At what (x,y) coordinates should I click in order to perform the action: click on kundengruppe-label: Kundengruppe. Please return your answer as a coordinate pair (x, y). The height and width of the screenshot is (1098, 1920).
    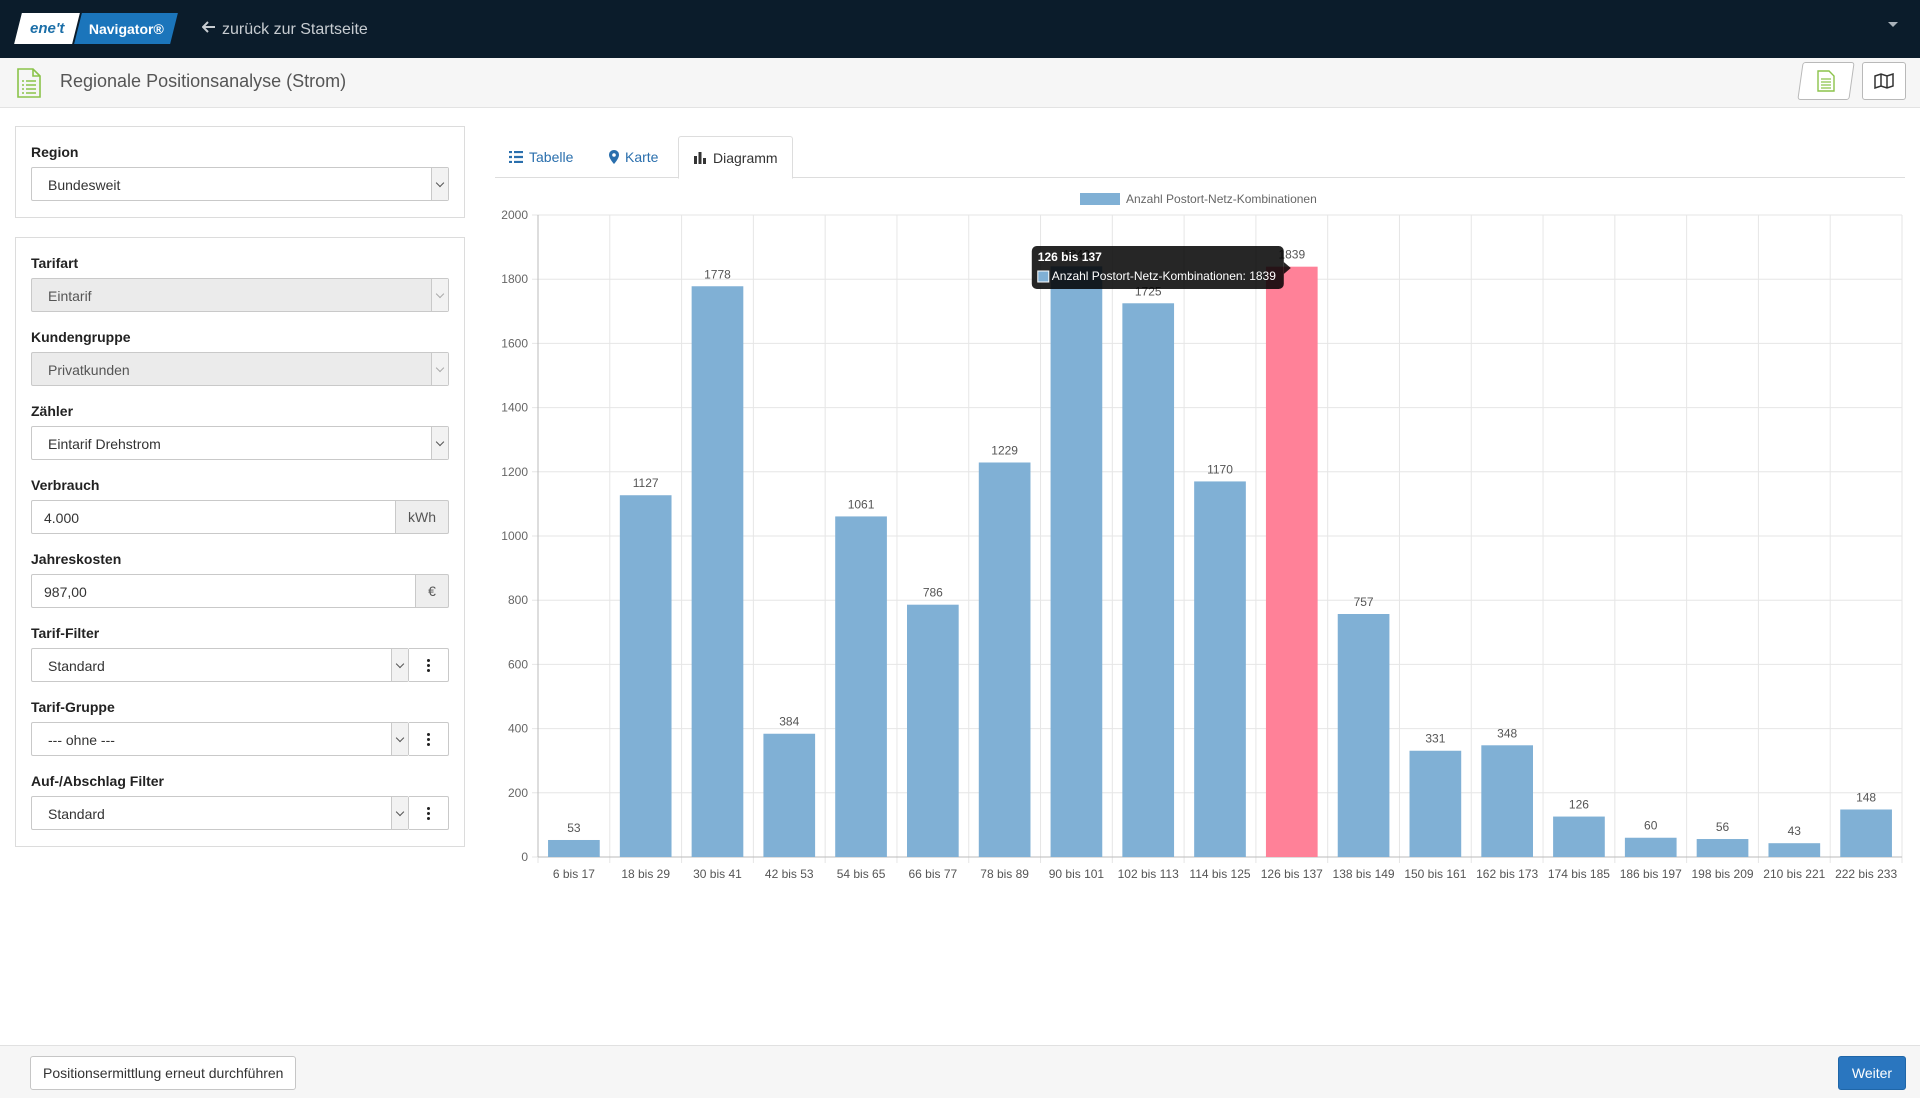
    Looking at the image, I should click on (81, 337).